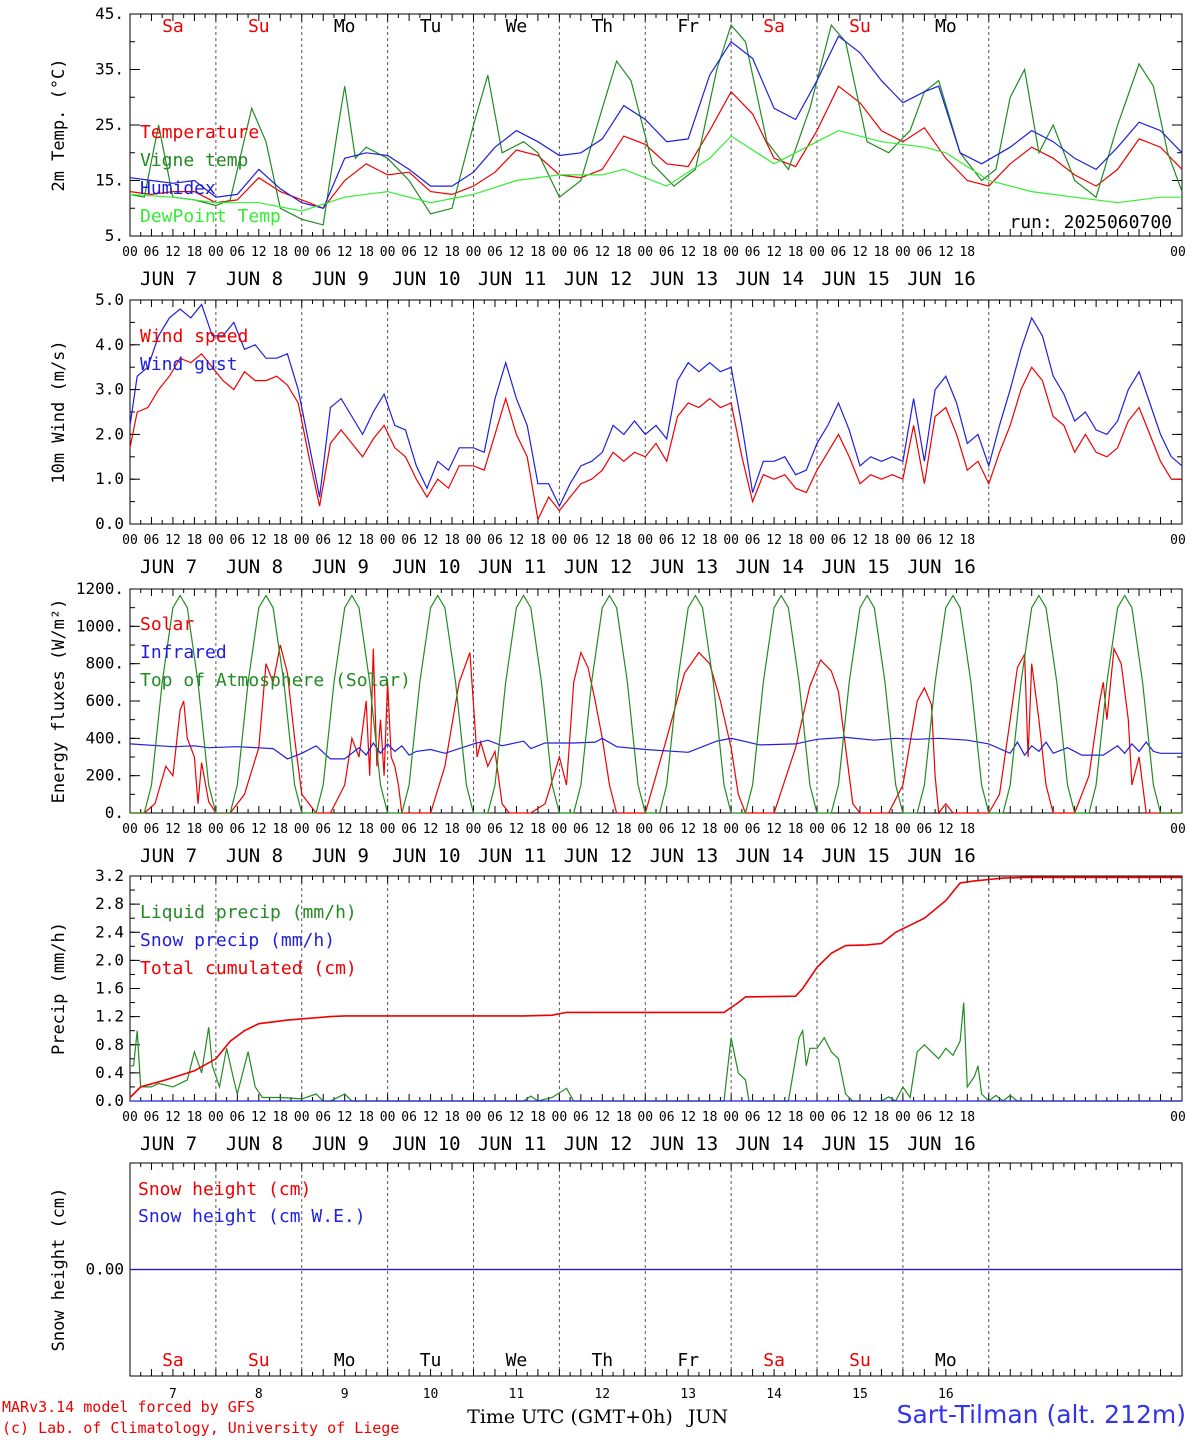 Image resolution: width=1194 pixels, height=1440 pixels. I want to click on y-tick-label: 200., so click(104, 775).